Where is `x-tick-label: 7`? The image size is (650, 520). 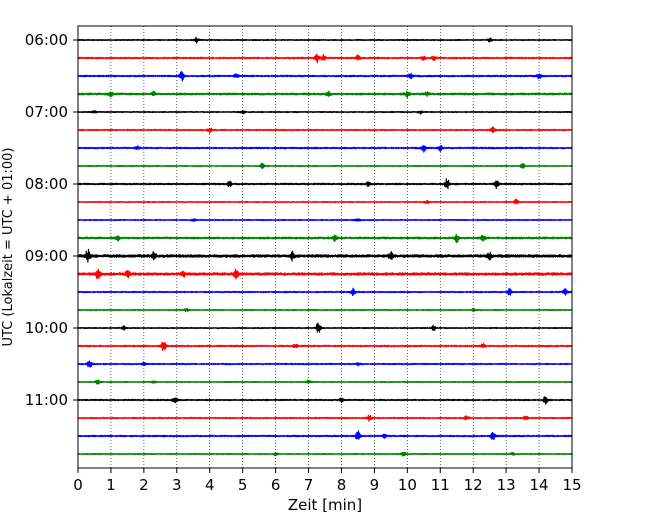 x-tick-label: 7 is located at coordinates (309, 485).